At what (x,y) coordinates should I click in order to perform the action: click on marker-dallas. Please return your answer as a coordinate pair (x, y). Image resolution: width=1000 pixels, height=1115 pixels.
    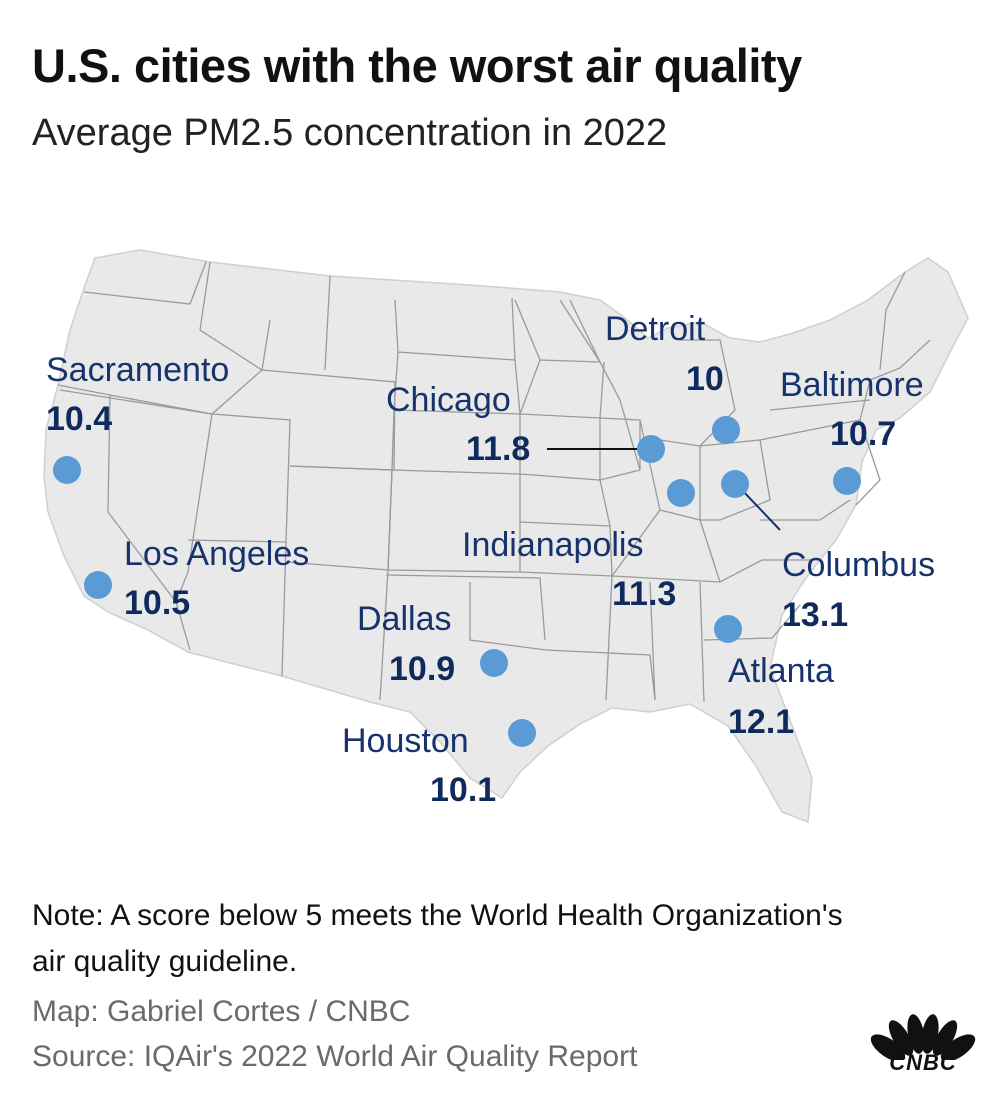
    Looking at the image, I should click on (494, 663).